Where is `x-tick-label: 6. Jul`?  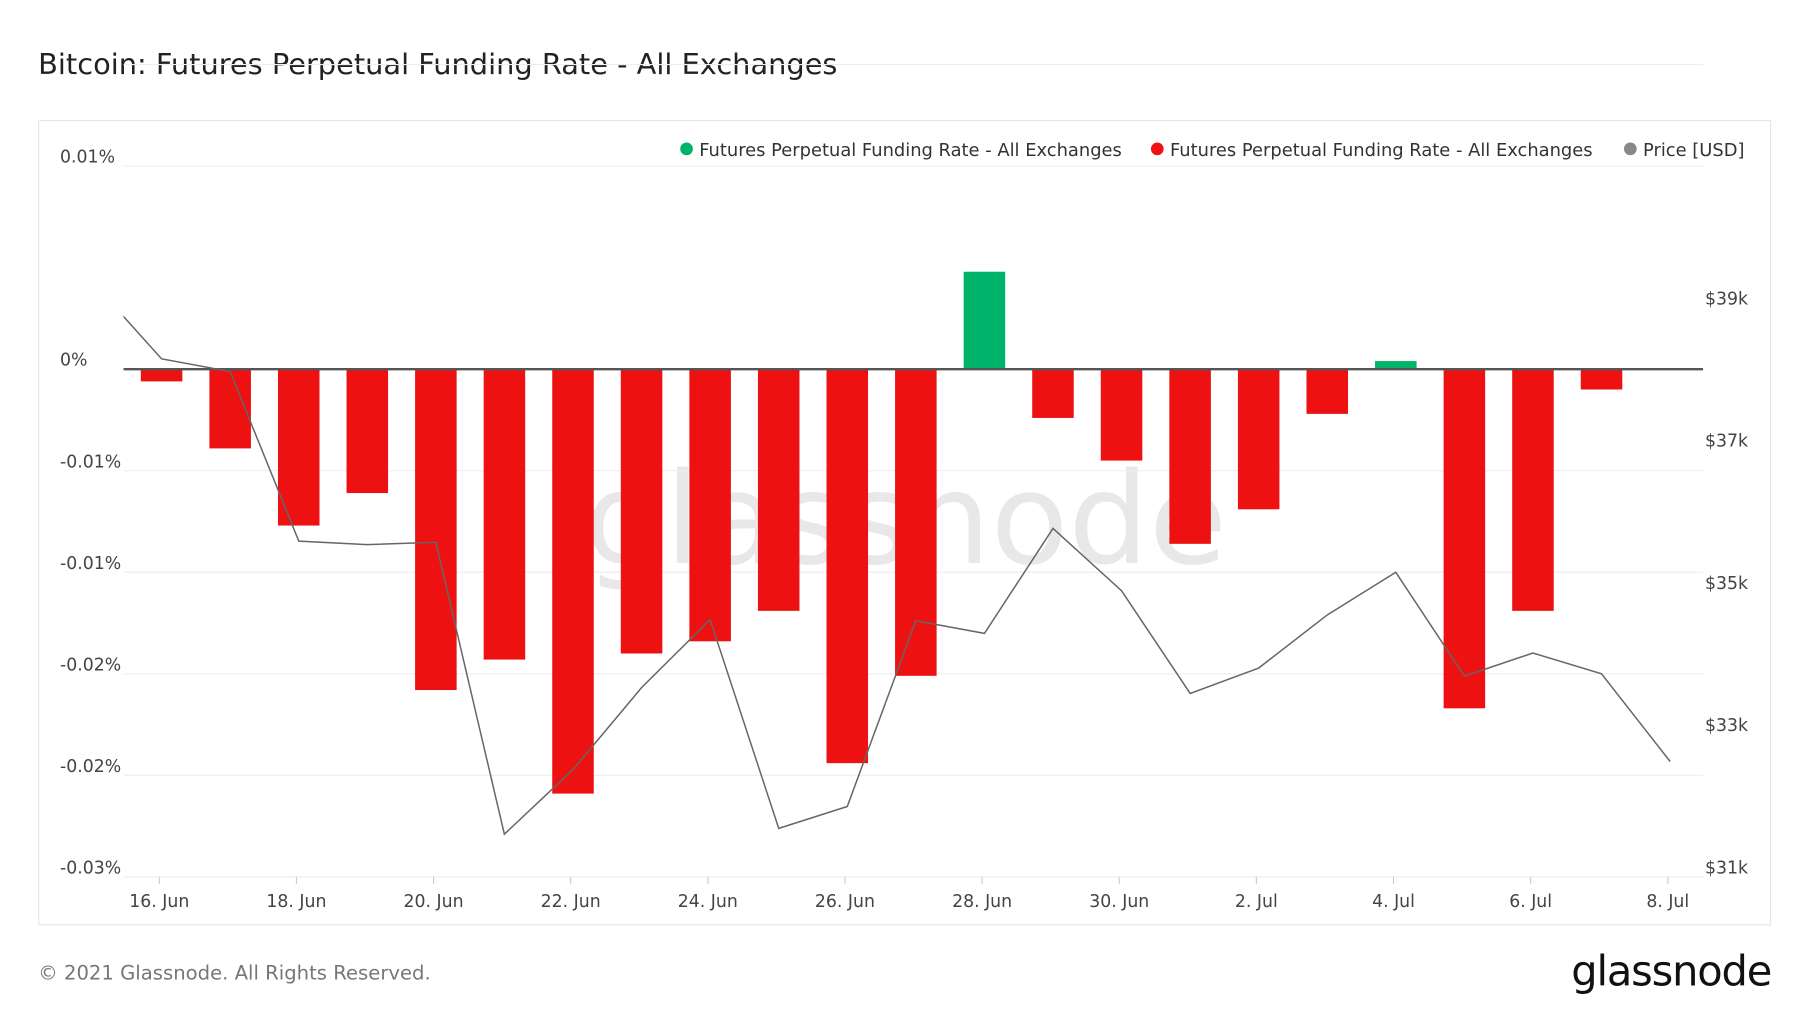
x-tick-label: 6. Jul is located at coordinates (1530, 902).